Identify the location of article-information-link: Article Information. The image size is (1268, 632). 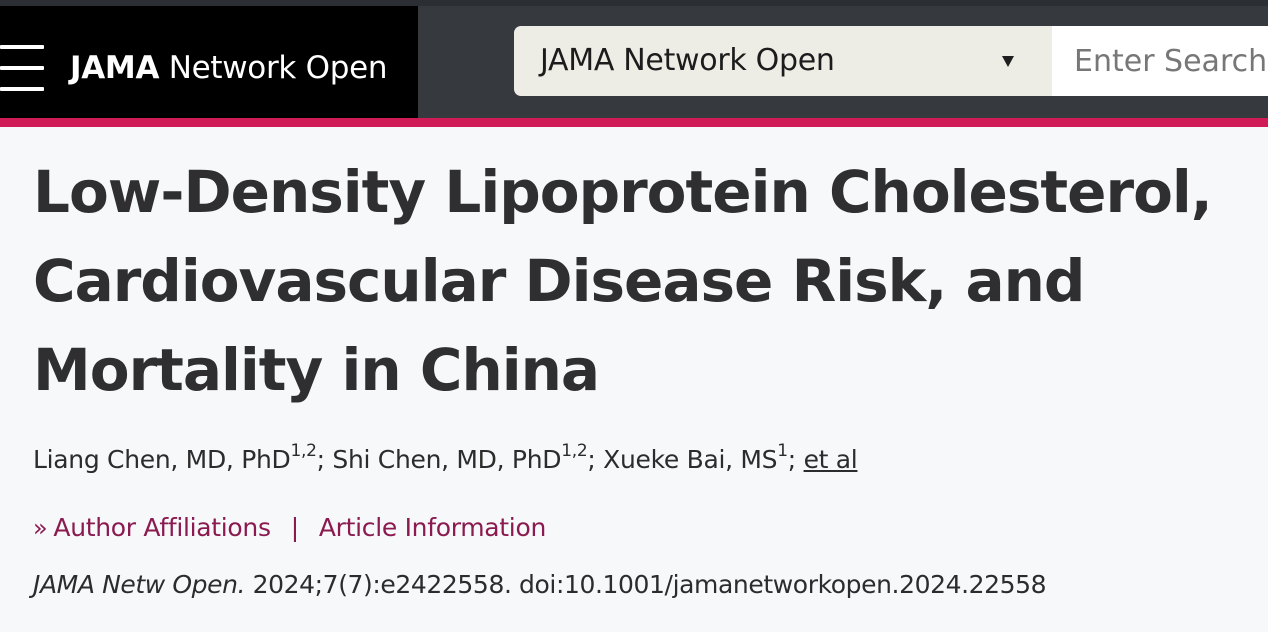
(432, 527).